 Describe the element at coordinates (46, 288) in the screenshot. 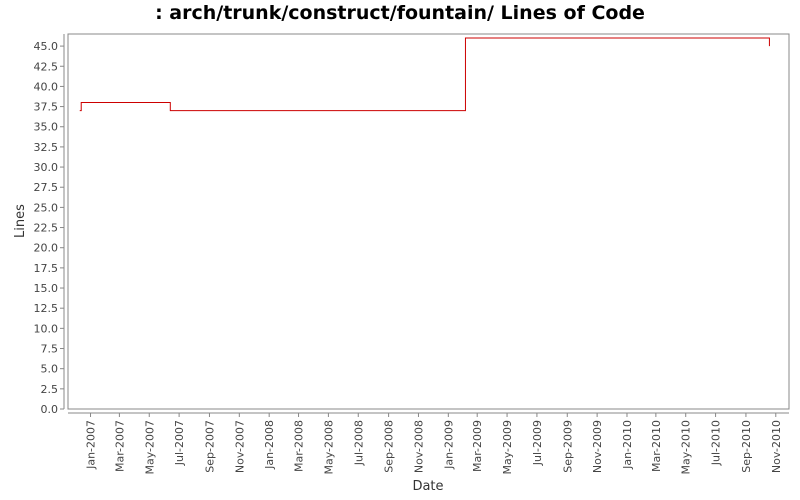

I see `y-tick-label: 15.0` at that location.